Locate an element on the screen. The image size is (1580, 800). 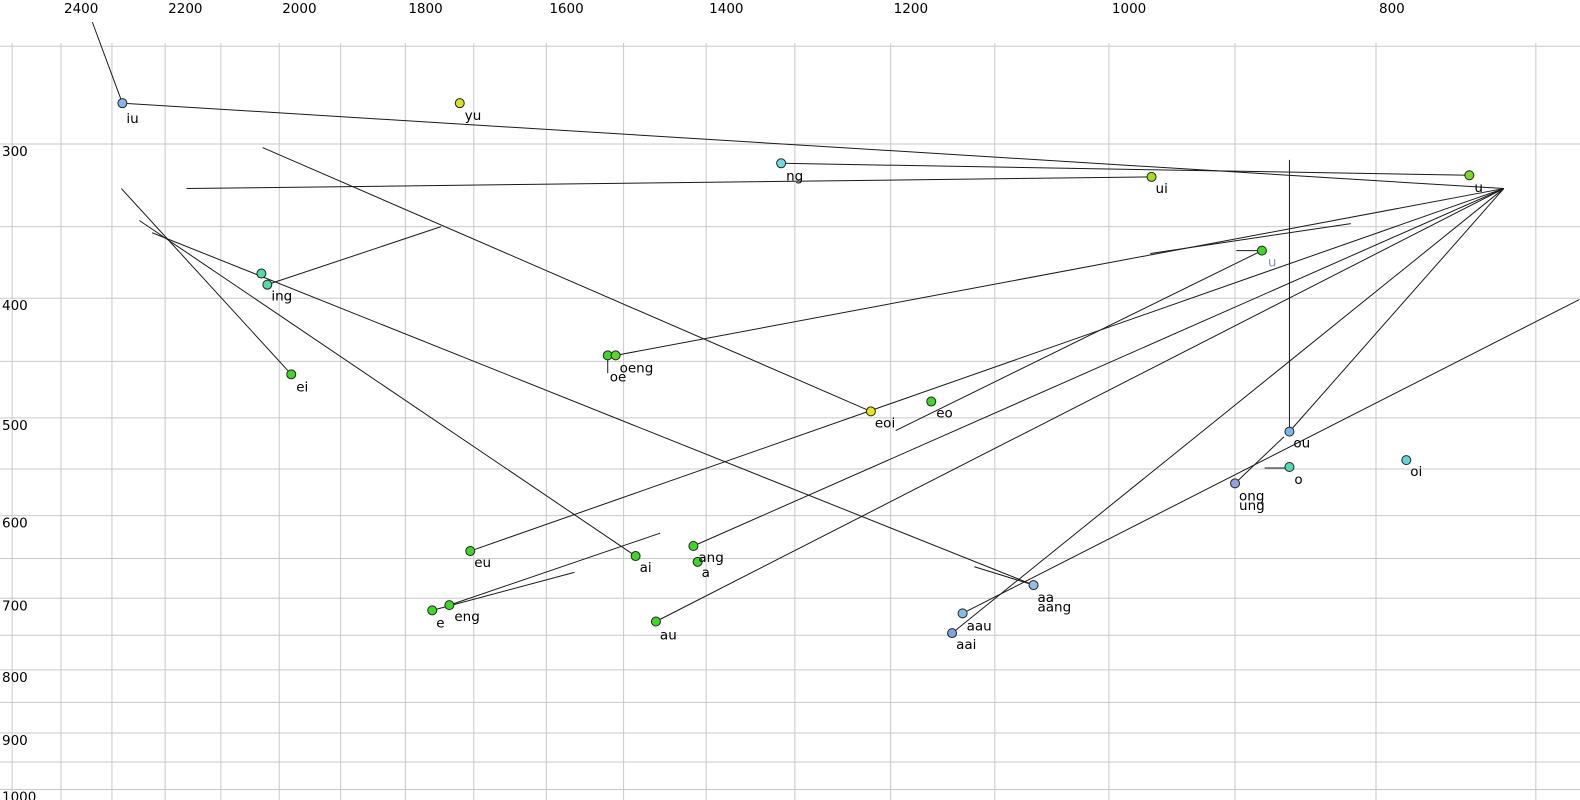
trajectory-line-ong-stub is located at coordinates (1259, 460).